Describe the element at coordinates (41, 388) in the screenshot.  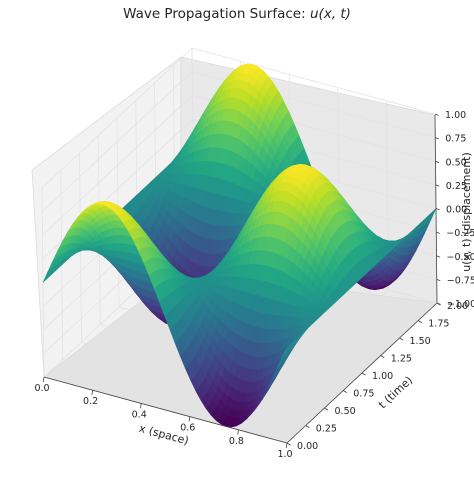
I see `x-tick-label: 0.0` at that location.